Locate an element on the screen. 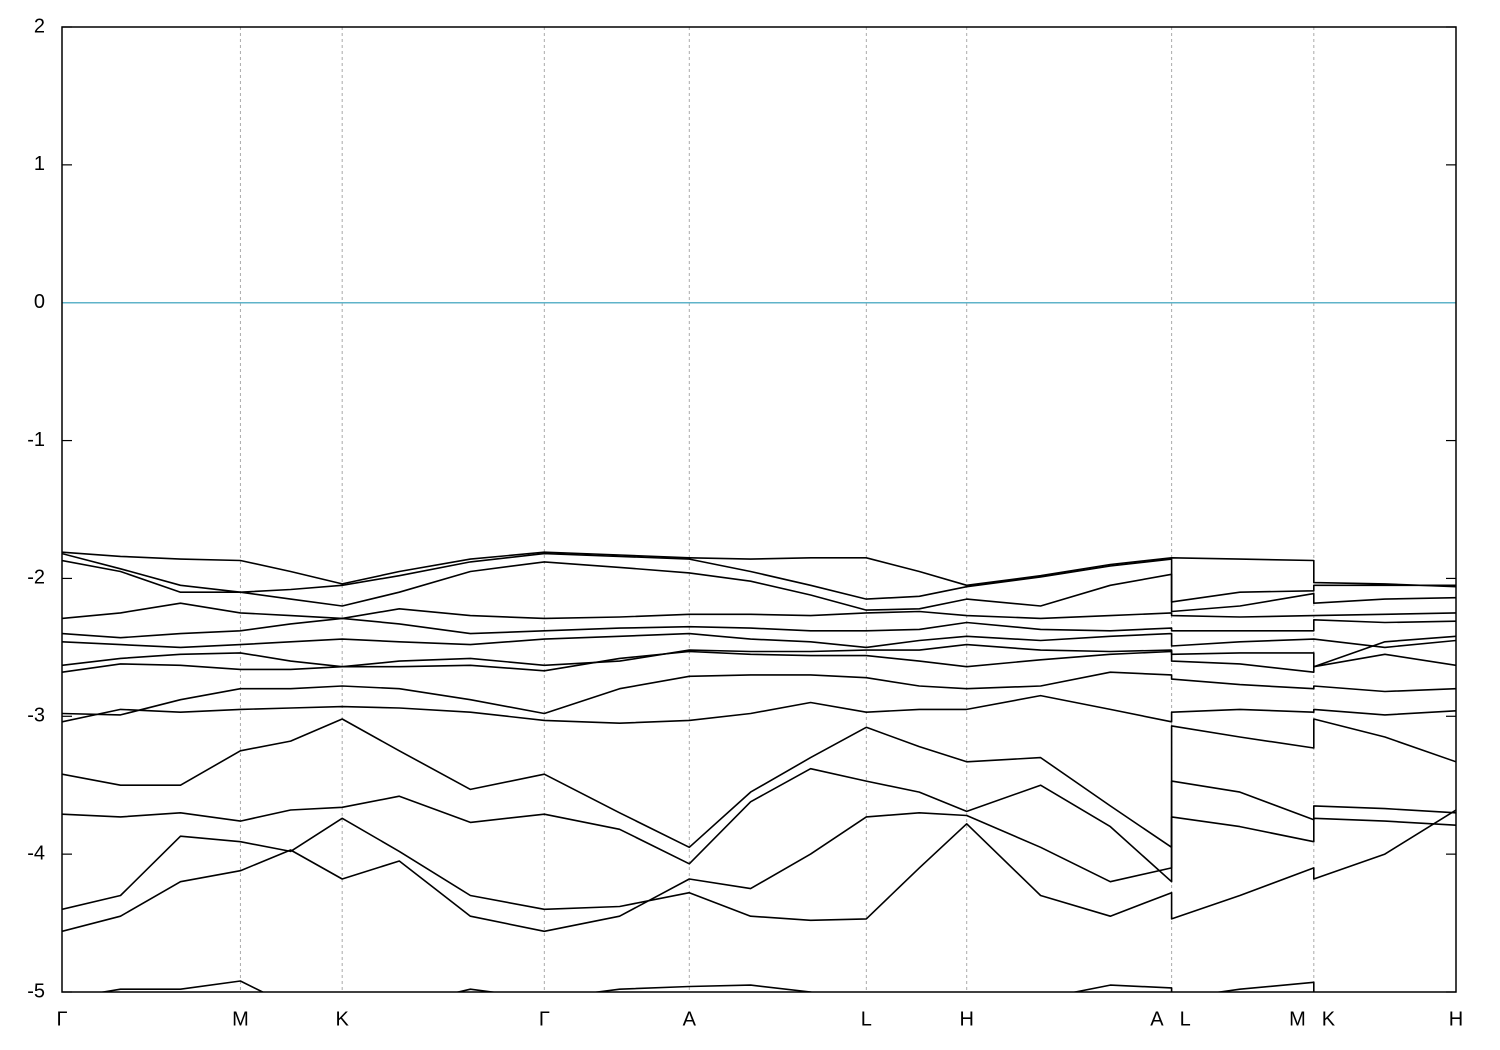 This screenshot has width=1500, height=1050. y-tick-label: -4 is located at coordinates (36, 853).